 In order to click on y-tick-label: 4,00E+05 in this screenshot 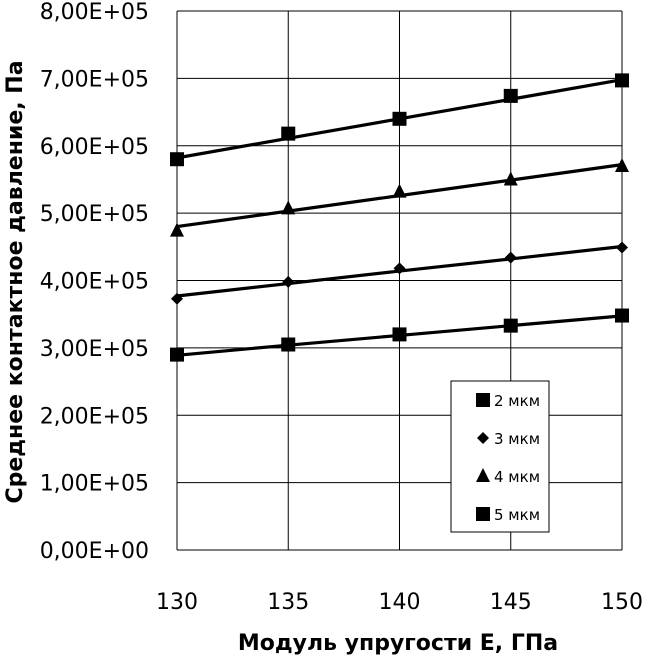, I will do `click(94, 282)`.